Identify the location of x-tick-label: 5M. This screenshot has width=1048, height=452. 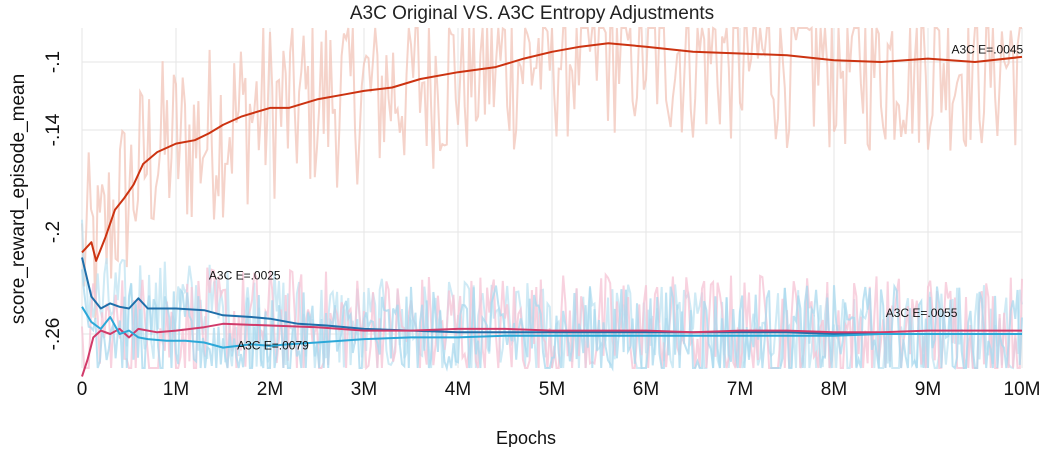
(552, 389).